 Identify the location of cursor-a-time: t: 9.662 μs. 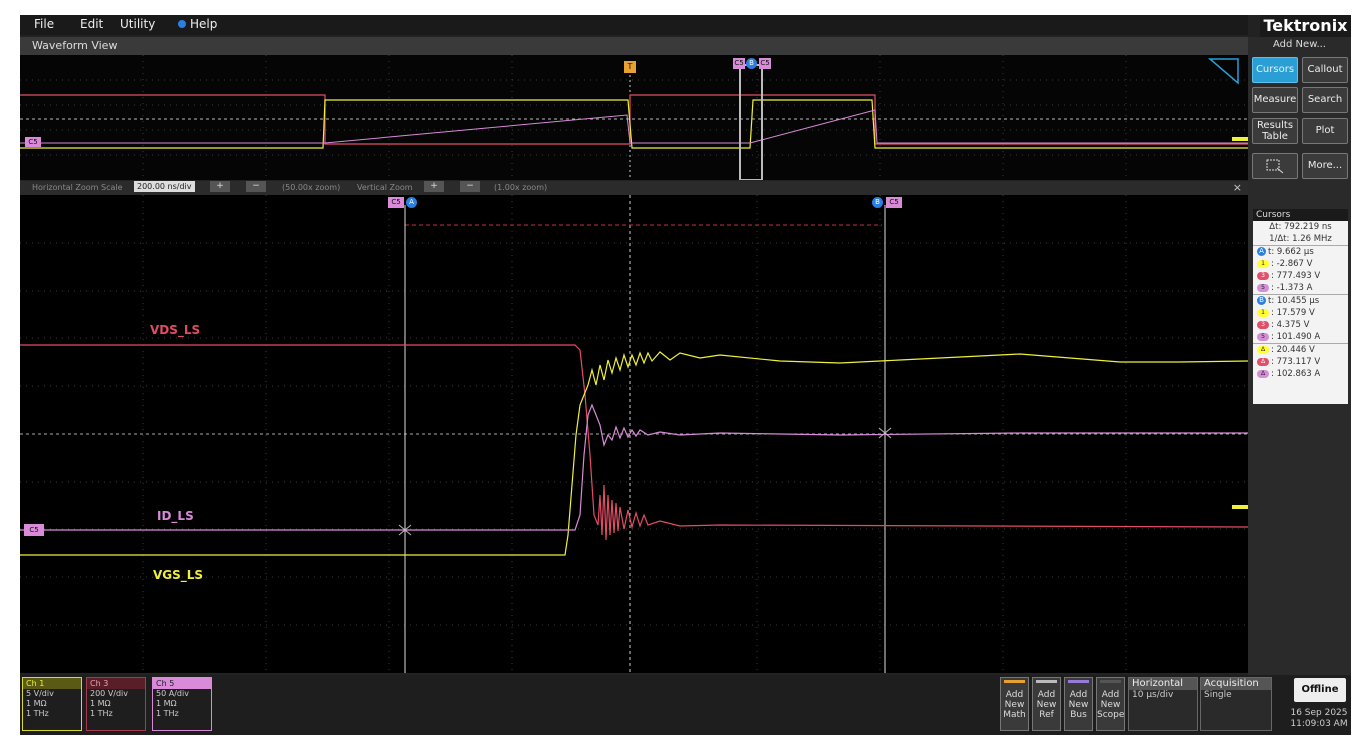
(1291, 252).